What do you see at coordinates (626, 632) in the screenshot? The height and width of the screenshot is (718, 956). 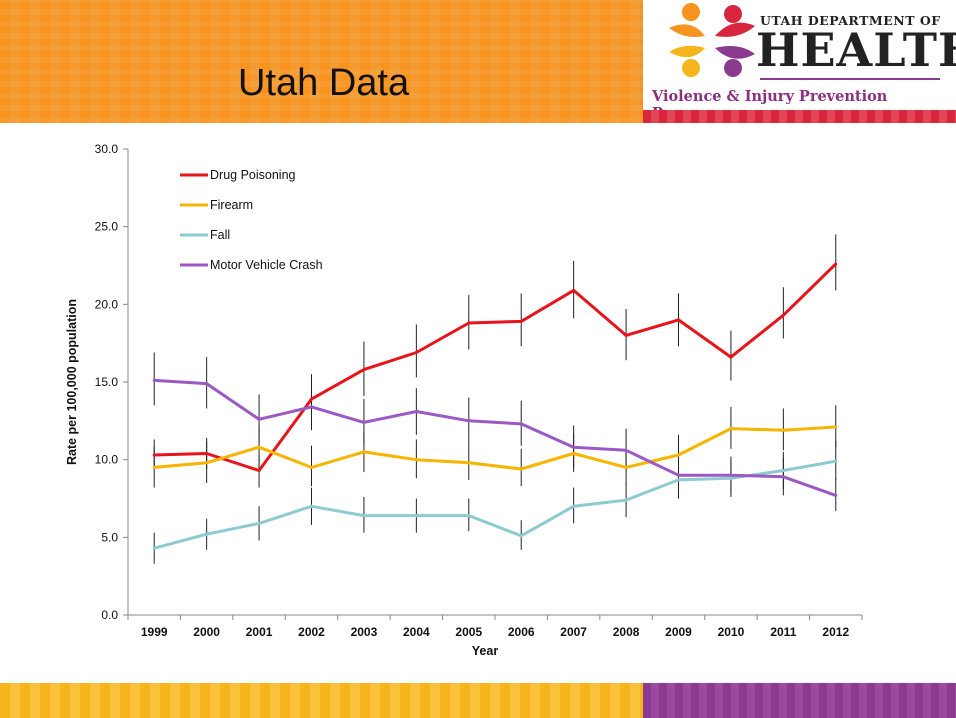 I see `x-tick-label: 2008` at bounding box center [626, 632].